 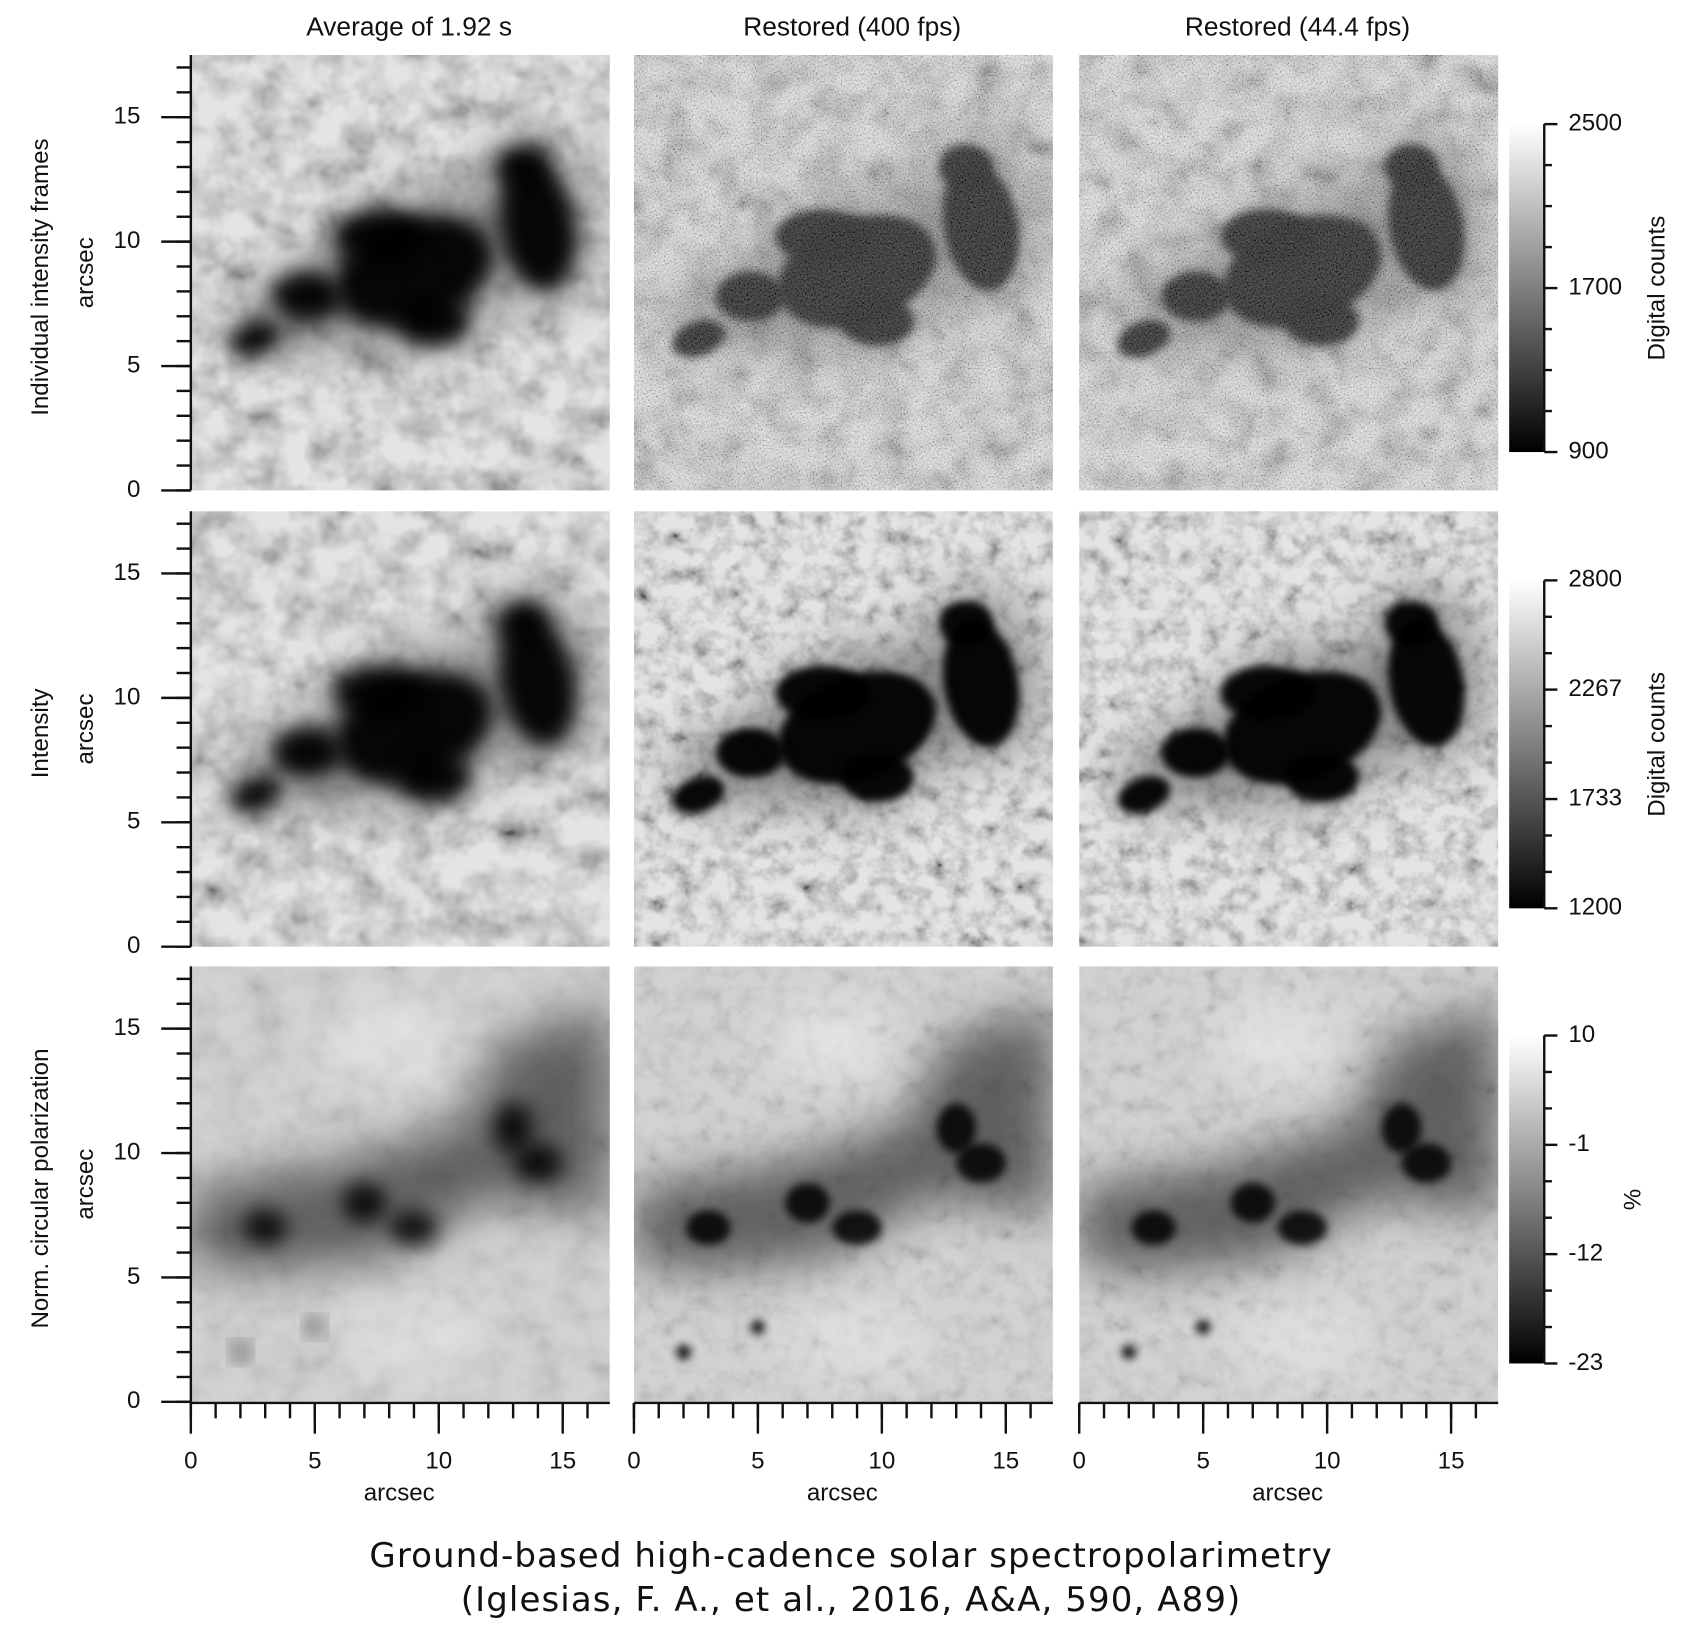 What do you see at coordinates (1595, 688) in the screenshot?
I see `colorbar-tick-label: 2267` at bounding box center [1595, 688].